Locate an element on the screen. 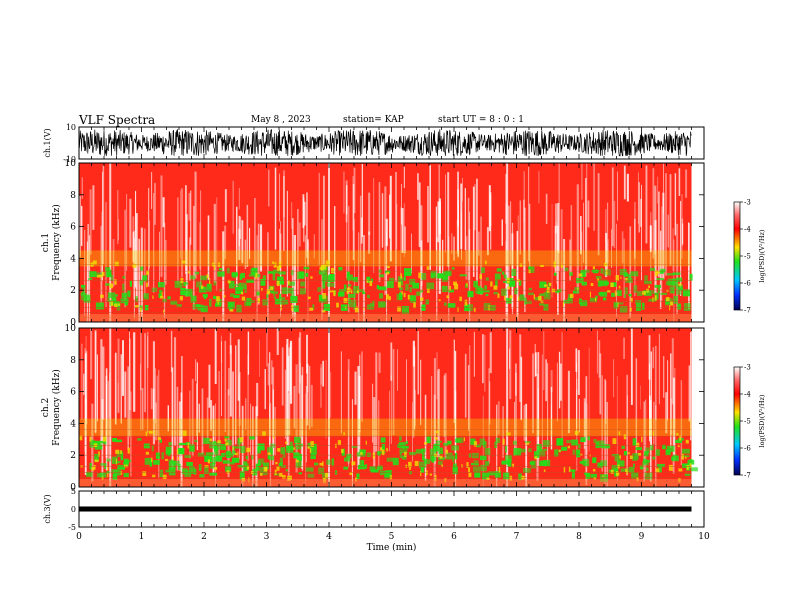  ch1-ylabel-channel: ch.1 is located at coordinates (46, 242).